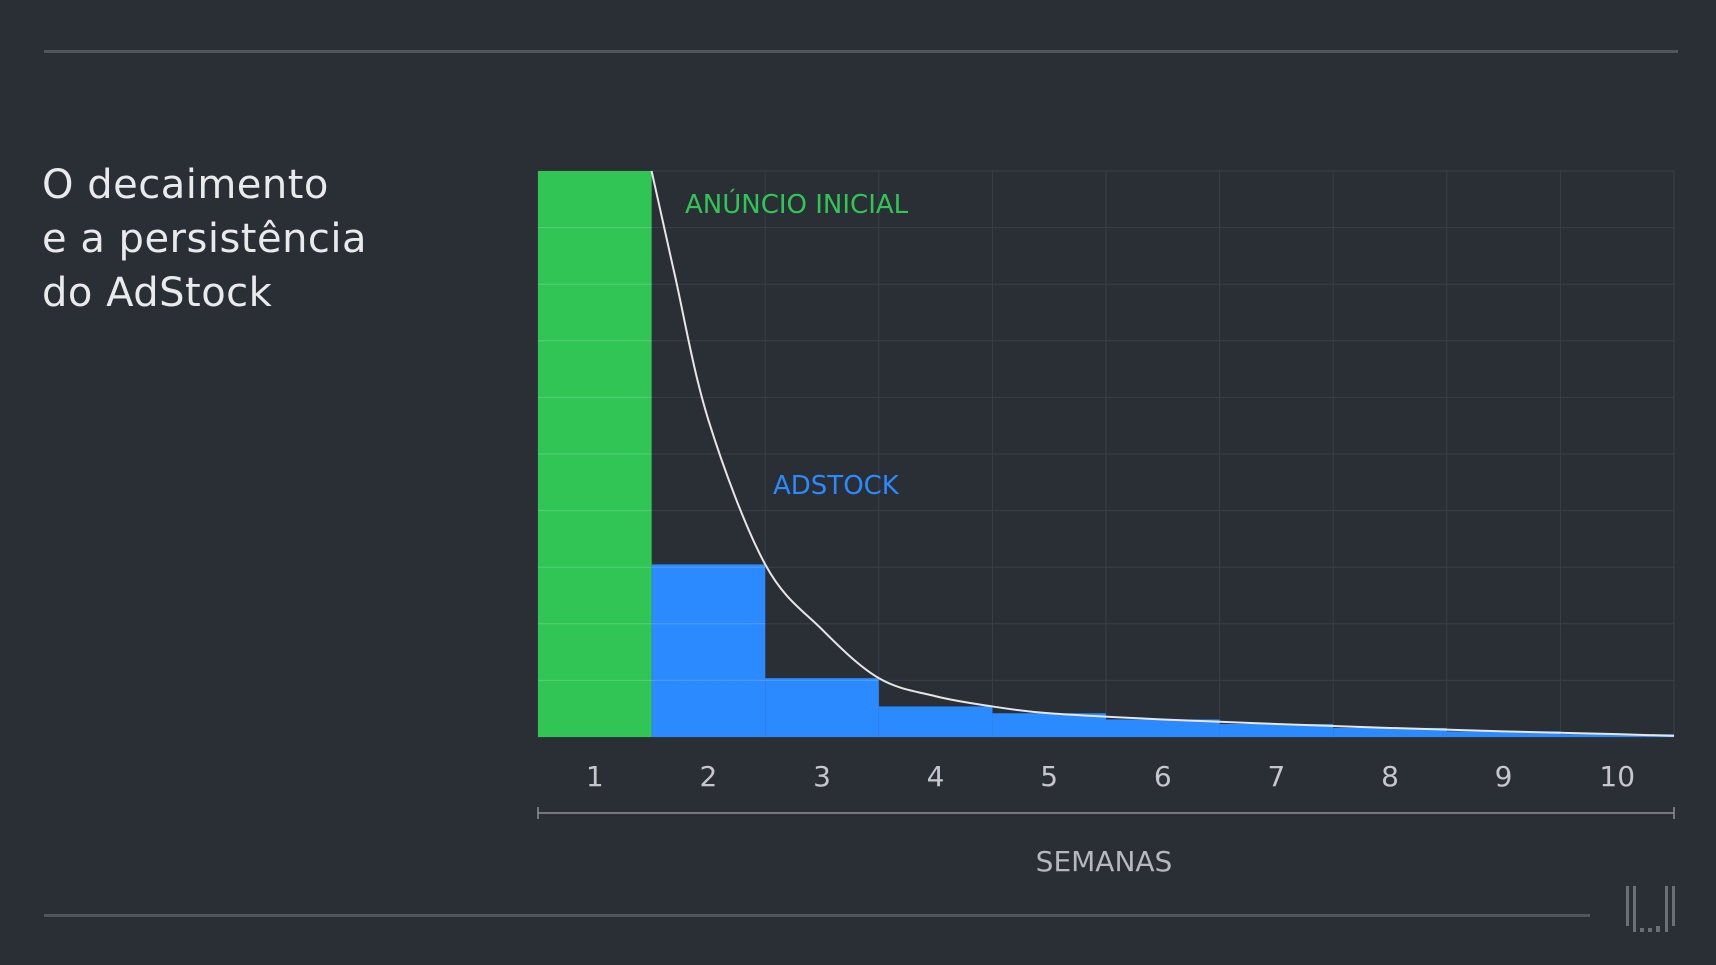 Image resolution: width=1716 pixels, height=965 pixels. I want to click on x-tick-label: 5, so click(1049, 776).